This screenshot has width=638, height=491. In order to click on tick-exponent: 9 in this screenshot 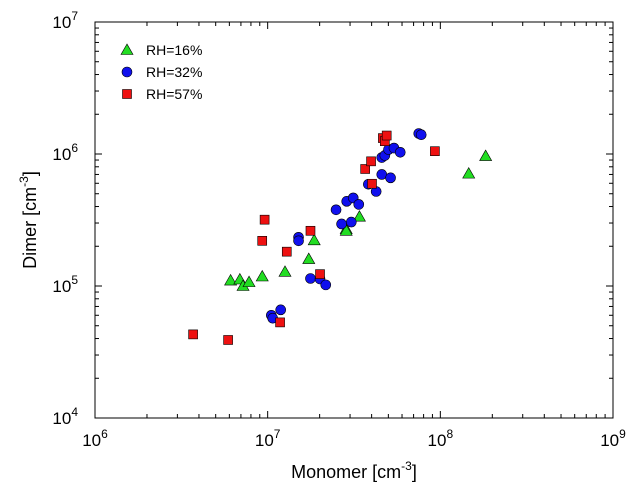, I will do `click(622, 434)`.